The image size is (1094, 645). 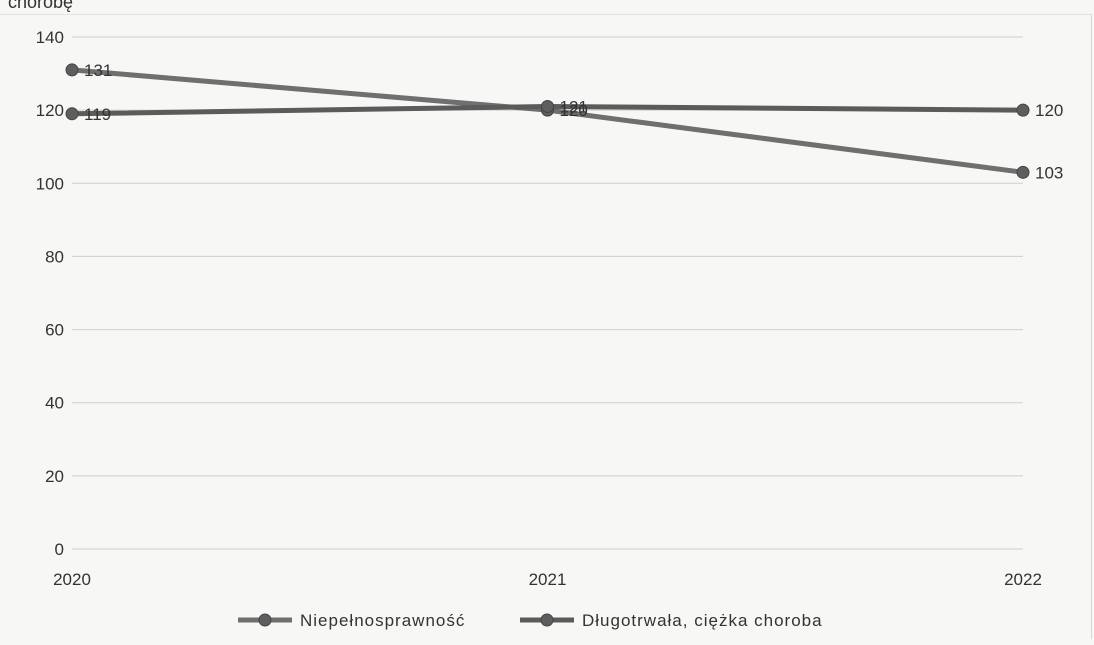 What do you see at coordinates (59, 549) in the screenshot?
I see `y-tick-label-0: 0` at bounding box center [59, 549].